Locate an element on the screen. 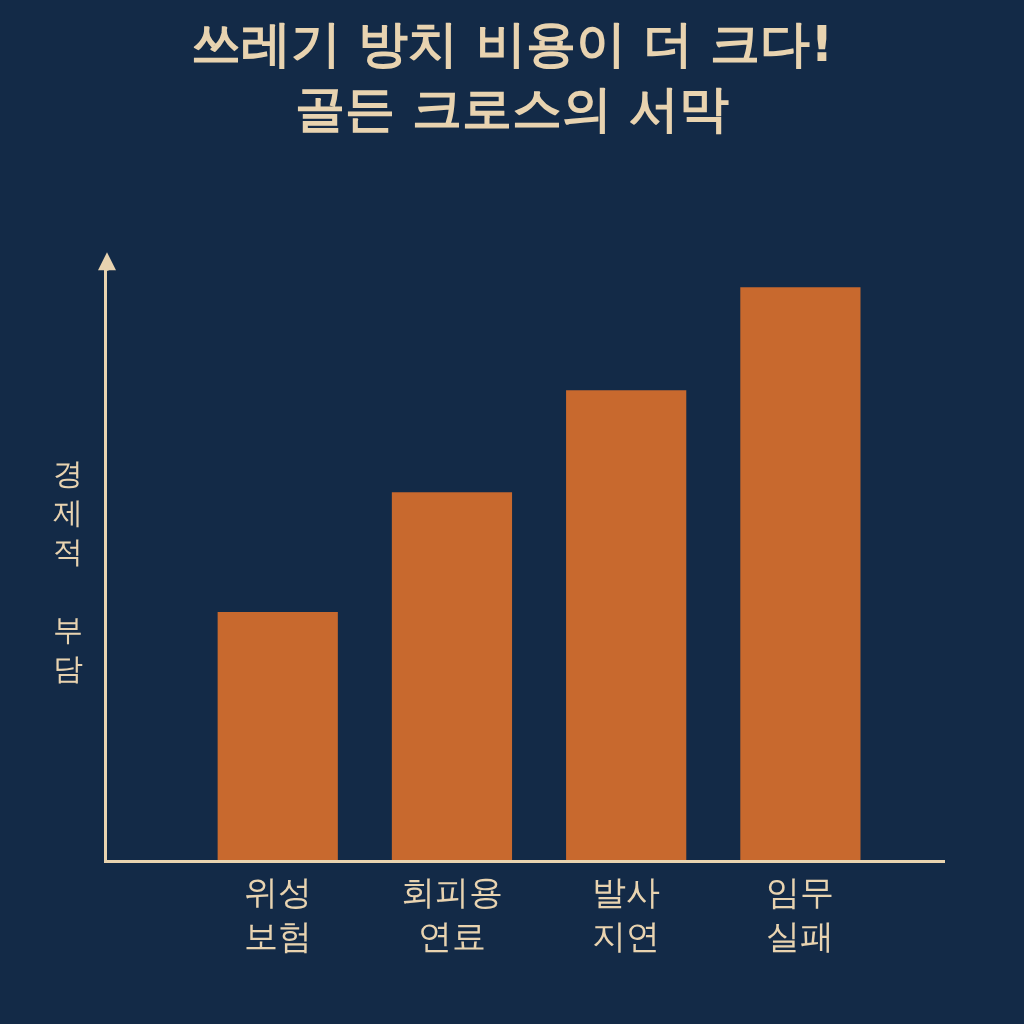  text: 경제적 부담 is located at coordinates (68, 571).